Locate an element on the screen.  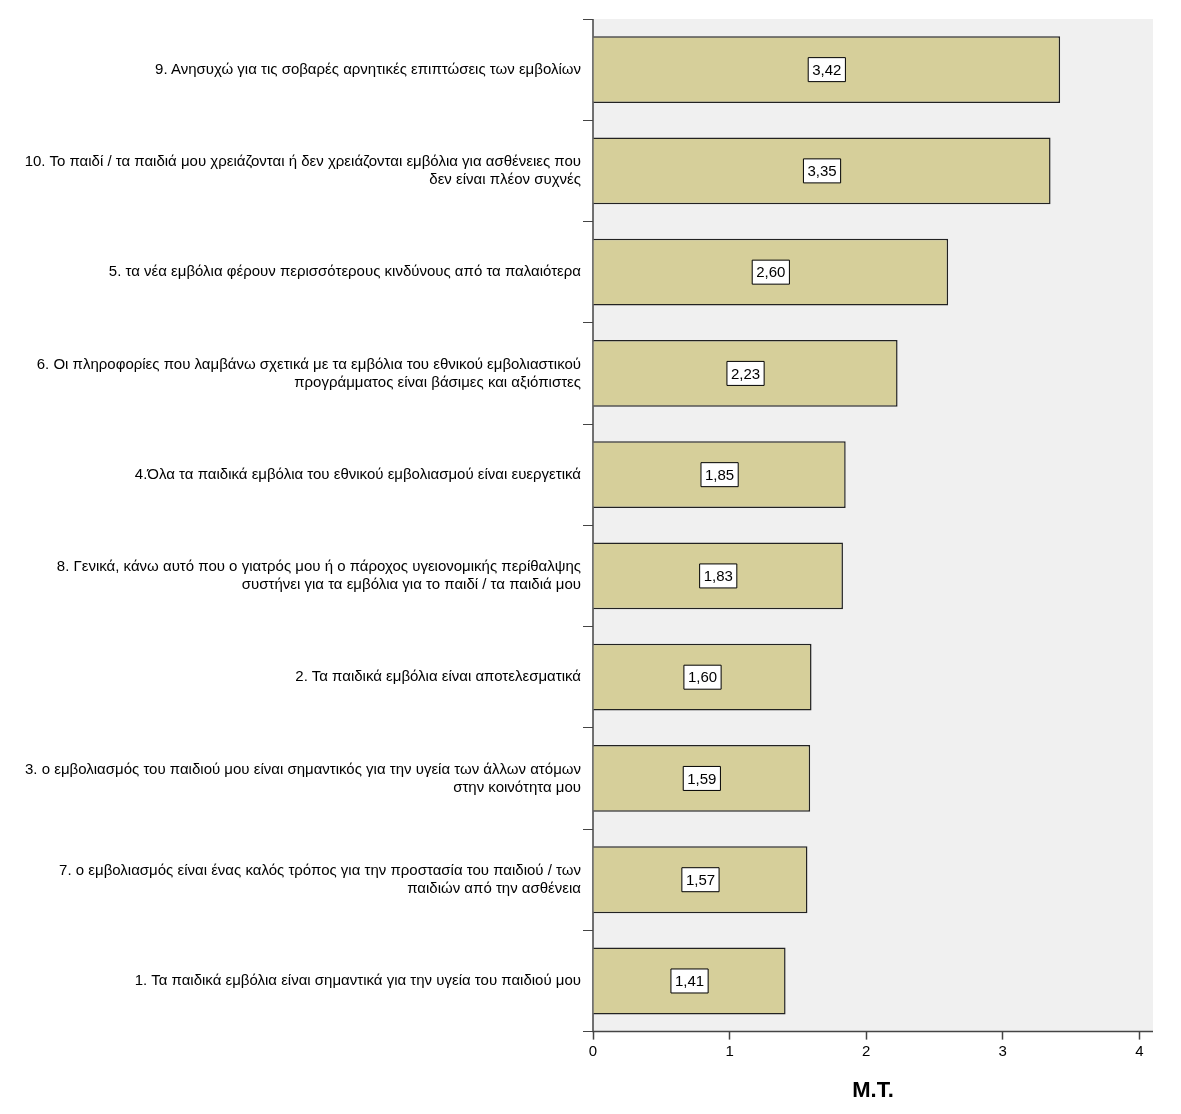
y-tick-label: 3. ο εμβολιασμός του παιδιού μου είναι σημαντικός για την υγεία των άλλων ατόμων στην κοινότητα μου is located at coordinates (303, 777).